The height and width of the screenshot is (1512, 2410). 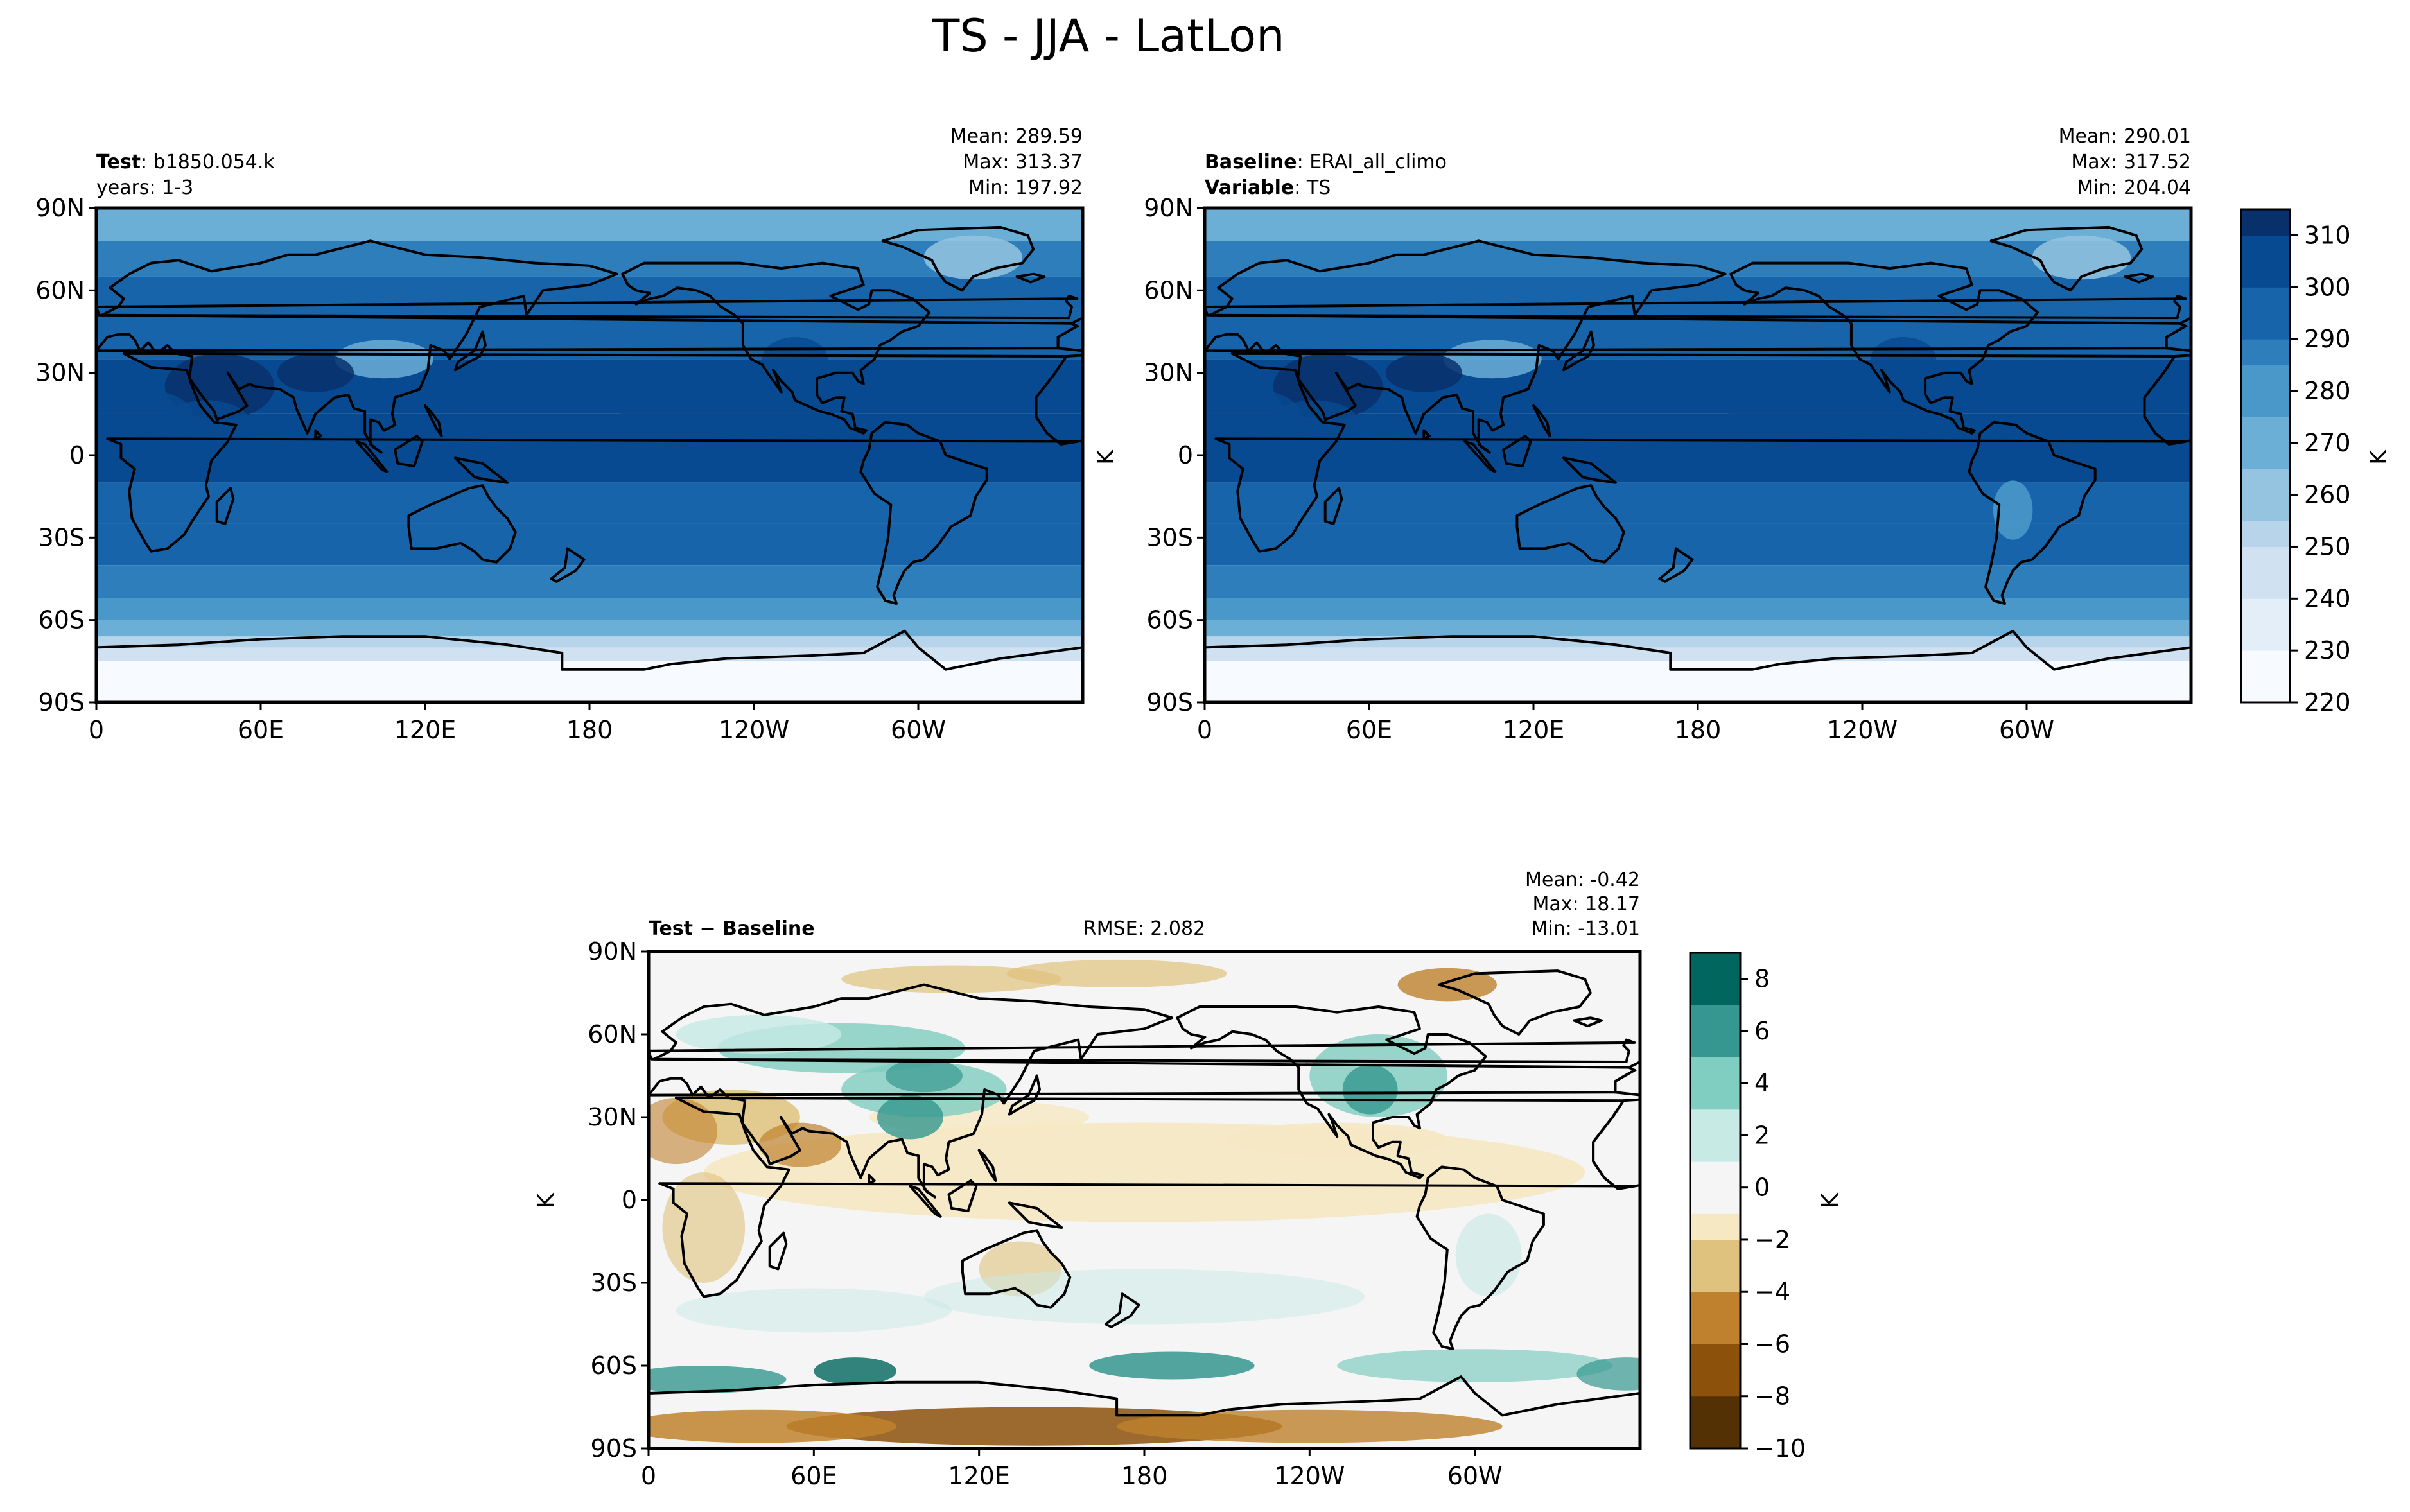 I want to click on baseline-variable-bold: Variable, so click(x=1249, y=188).